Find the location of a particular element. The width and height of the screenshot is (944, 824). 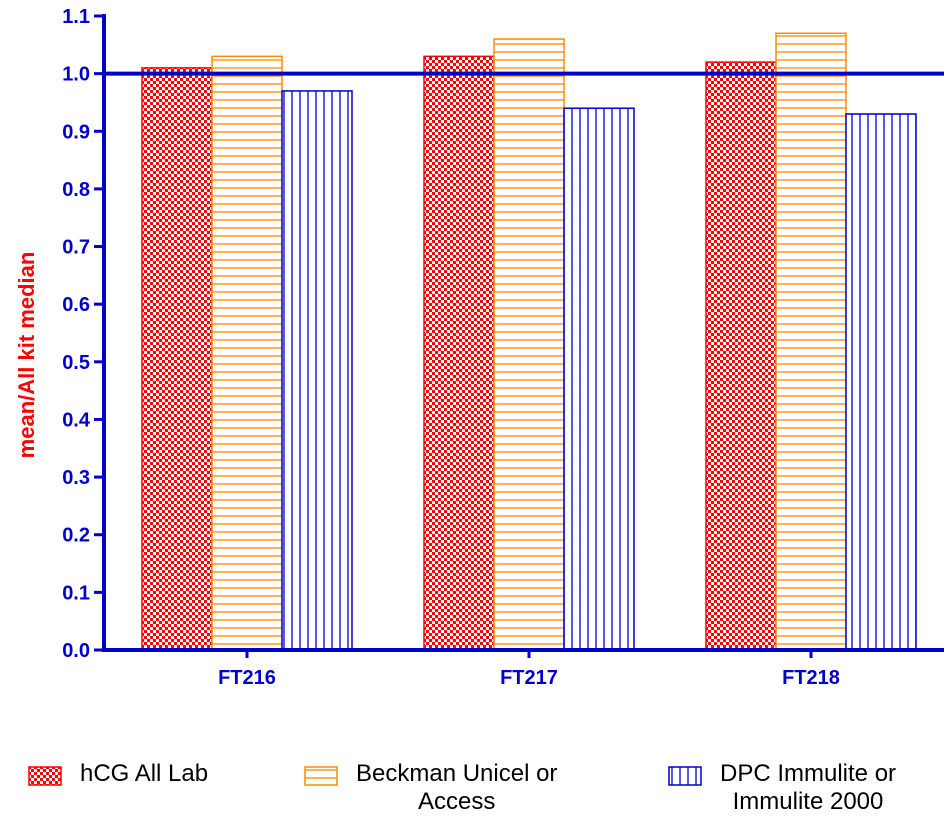

legend-item-beckman: Beckman Unicel or Access is located at coordinates (430, 788).